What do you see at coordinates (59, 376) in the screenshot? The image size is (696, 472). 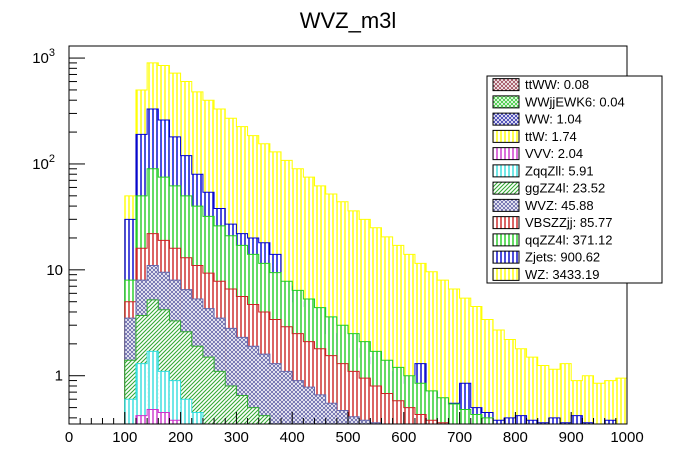 I see `y-tick-label: 1` at bounding box center [59, 376].